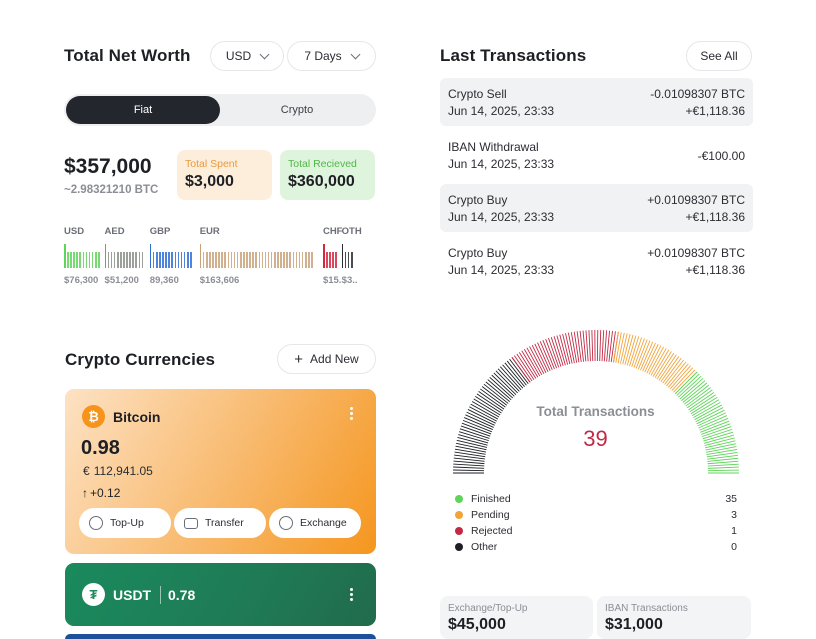 Image resolution: width=816 pixels, height=639 pixels. I want to click on transaction-amount-fiat: +€1,118.36, so click(715, 217).